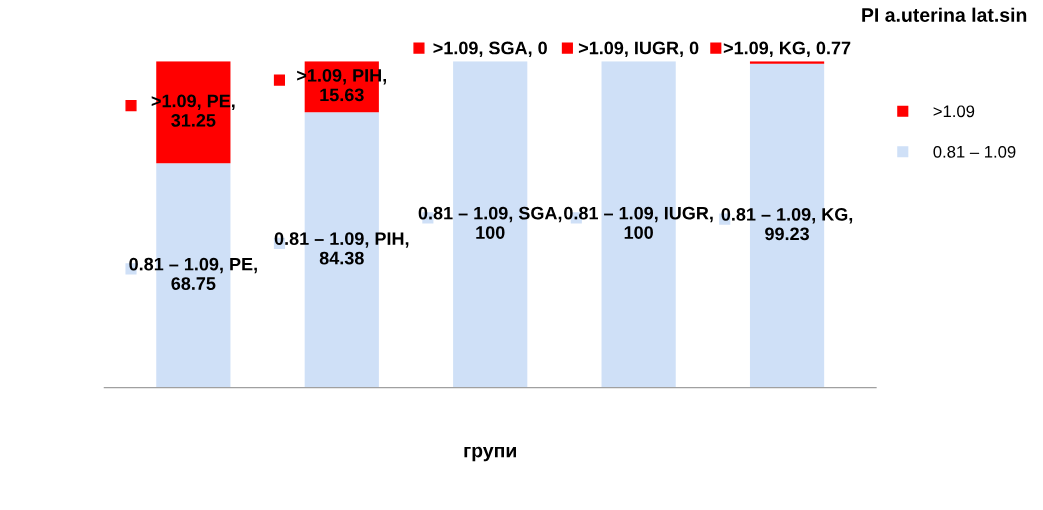 The height and width of the screenshot is (510, 1043). I want to click on data-label: >1.09, SGA, 0, so click(490, 49).